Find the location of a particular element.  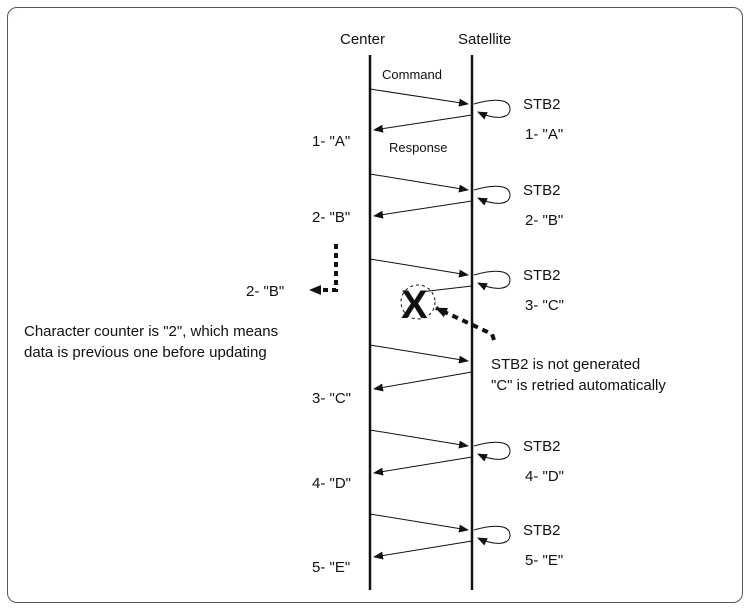

center-data-label: 5- "E" is located at coordinates (331, 567).